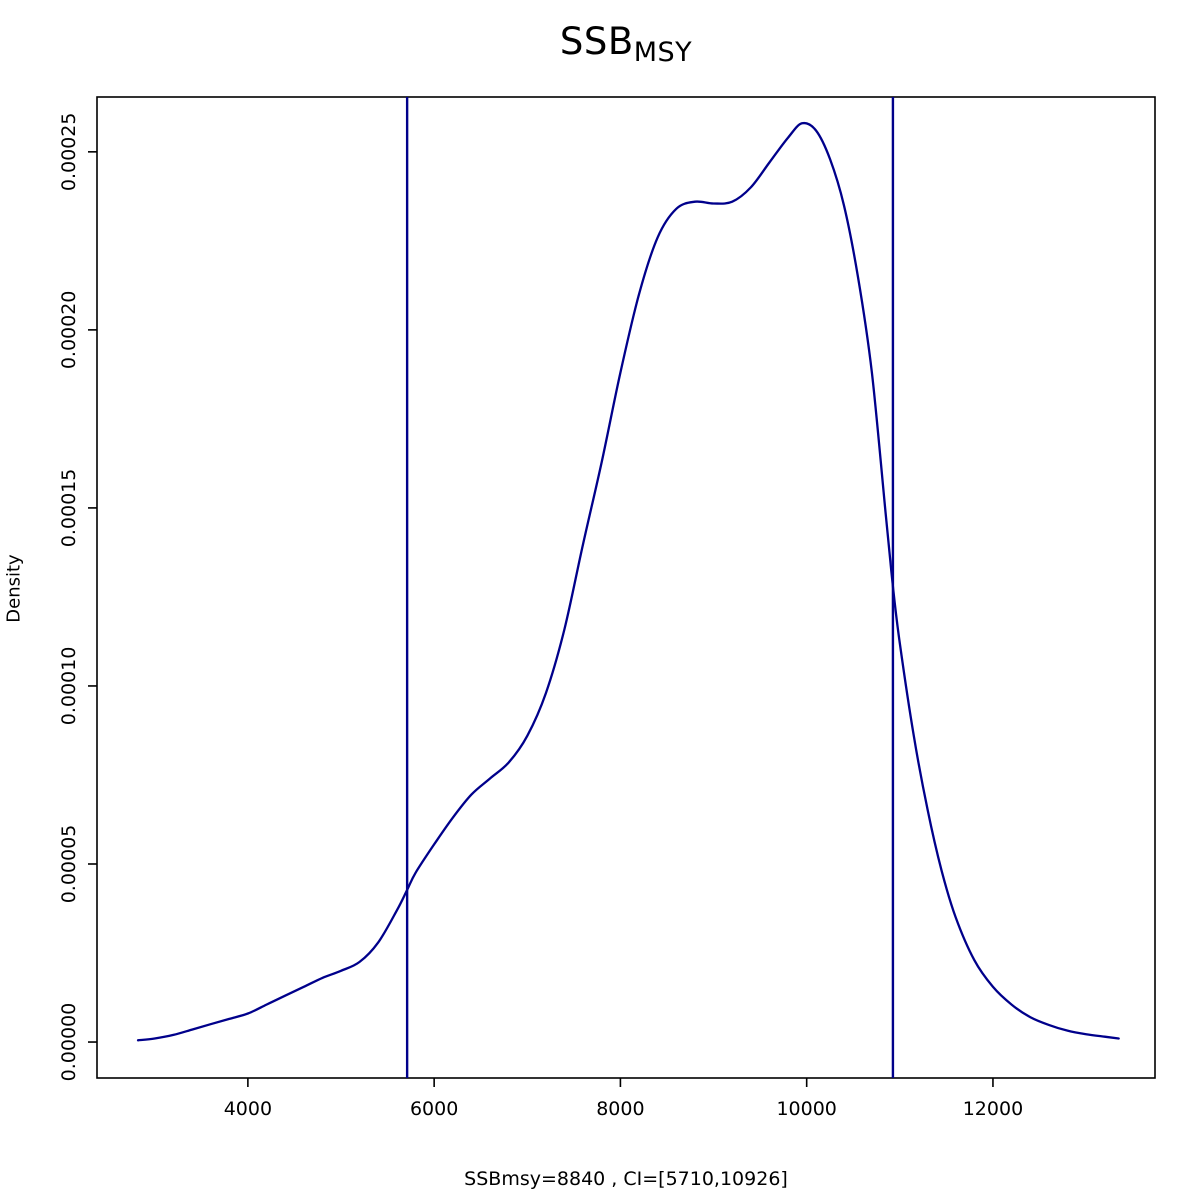 This screenshot has height=1200, width=1200. I want to click on y-axis-label: Density, so click(14, 588).